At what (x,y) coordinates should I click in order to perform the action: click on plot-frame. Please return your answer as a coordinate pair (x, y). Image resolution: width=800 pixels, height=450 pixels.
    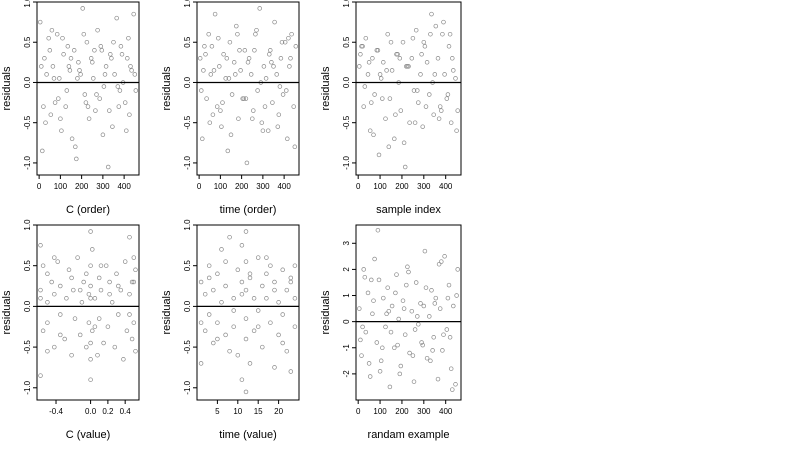
    Looking at the image, I should click on (248, 88).